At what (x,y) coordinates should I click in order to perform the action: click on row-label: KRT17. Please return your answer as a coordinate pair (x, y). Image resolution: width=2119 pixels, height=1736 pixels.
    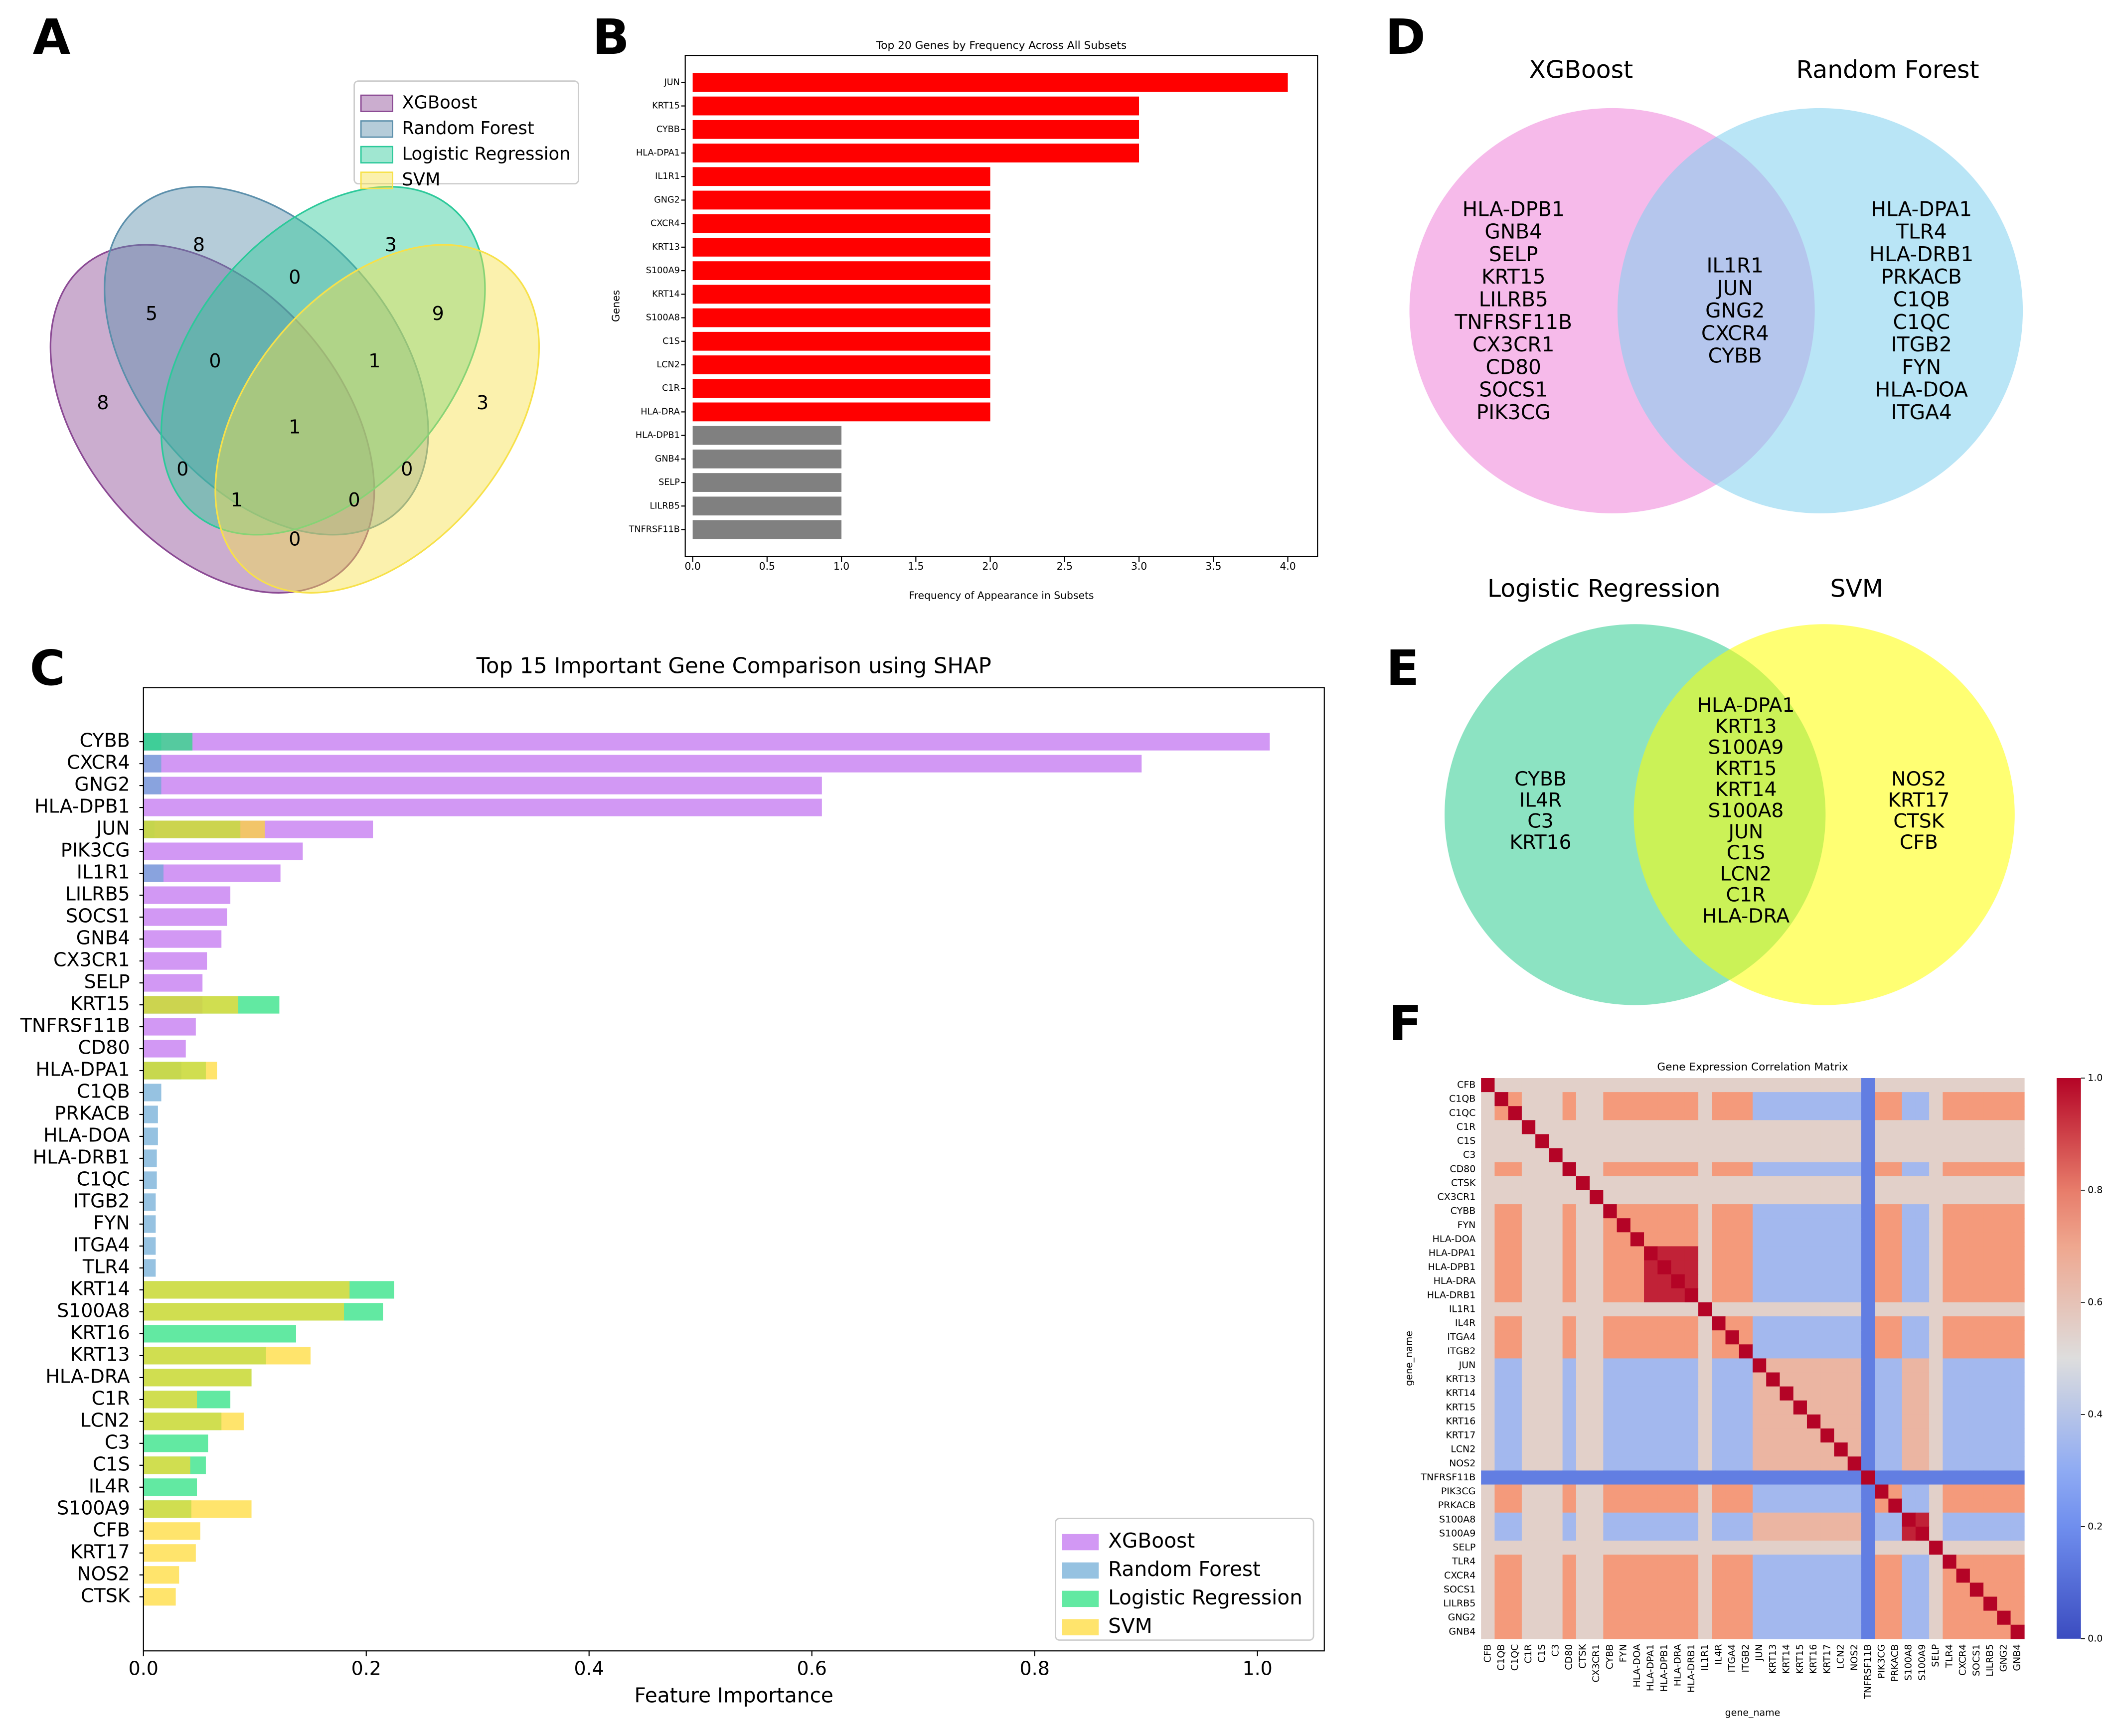
    Looking at the image, I should click on (1460, 1435).